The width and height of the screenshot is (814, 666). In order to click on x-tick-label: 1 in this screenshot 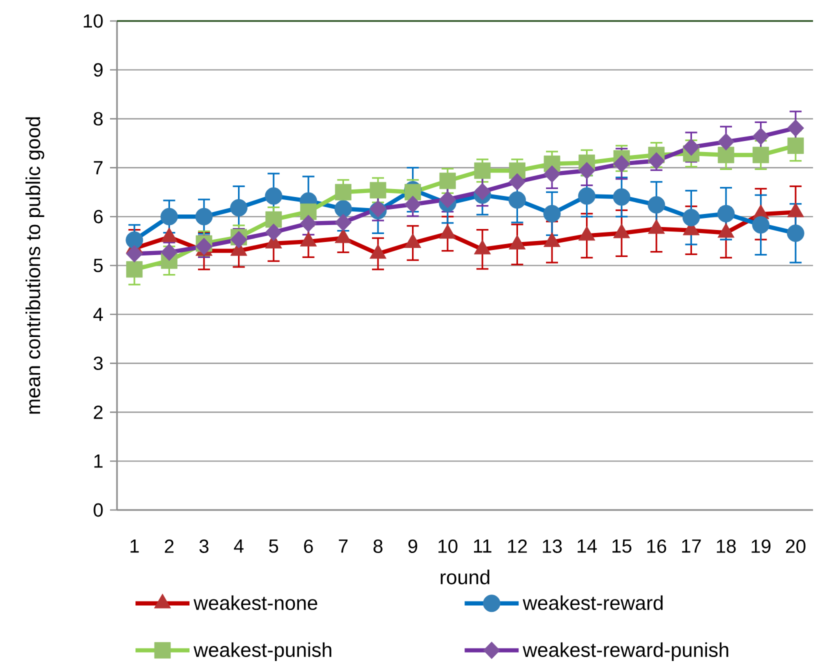, I will do `click(134, 546)`.